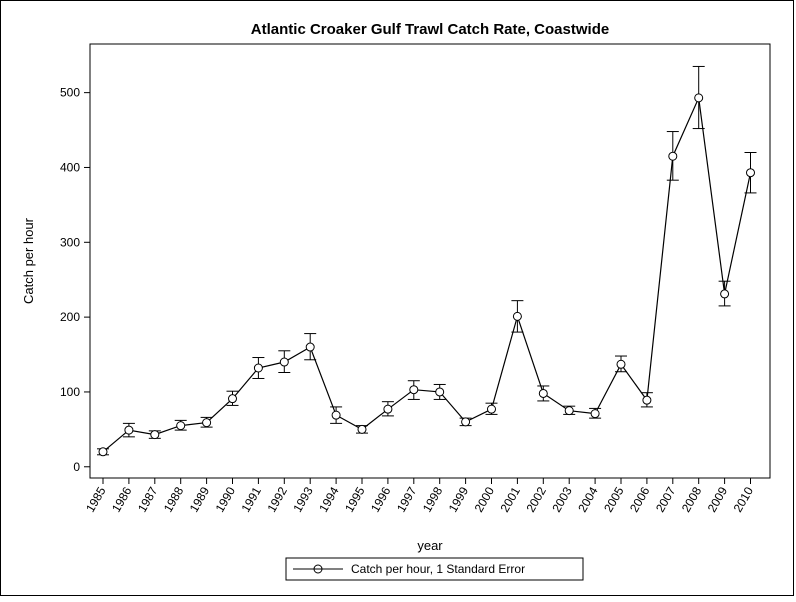 The height and width of the screenshot is (602, 796). I want to click on x-tick-label: 1992, so click(277, 499).